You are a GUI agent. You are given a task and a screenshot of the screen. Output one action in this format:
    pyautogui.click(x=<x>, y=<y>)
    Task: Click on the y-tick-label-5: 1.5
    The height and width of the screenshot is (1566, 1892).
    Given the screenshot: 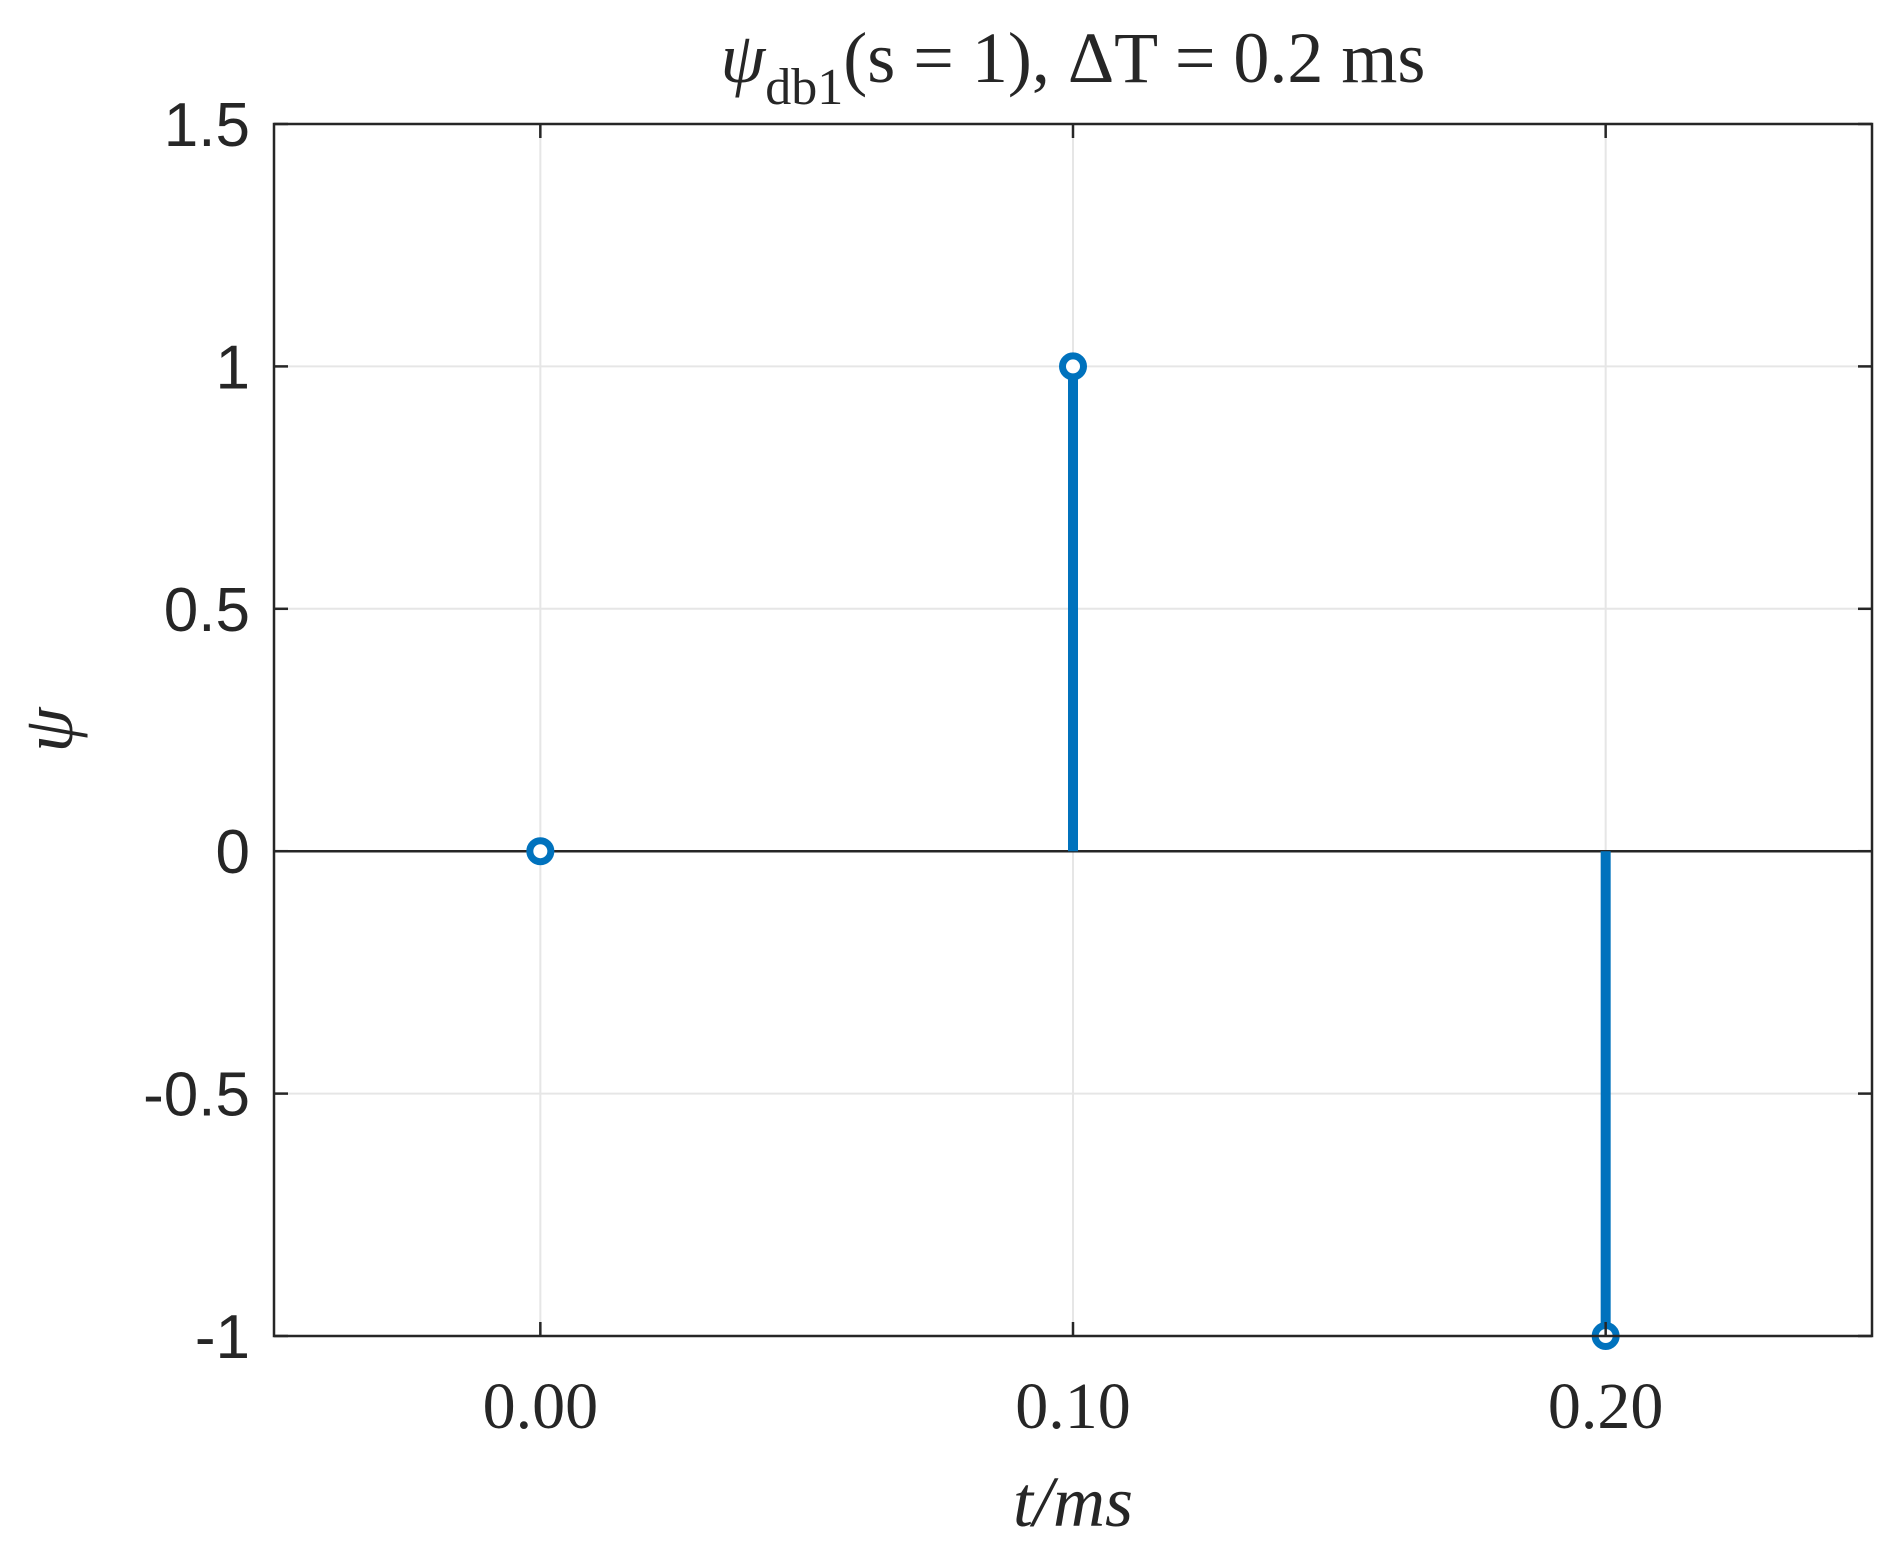 What is the action you would take?
    pyautogui.click(x=207, y=125)
    